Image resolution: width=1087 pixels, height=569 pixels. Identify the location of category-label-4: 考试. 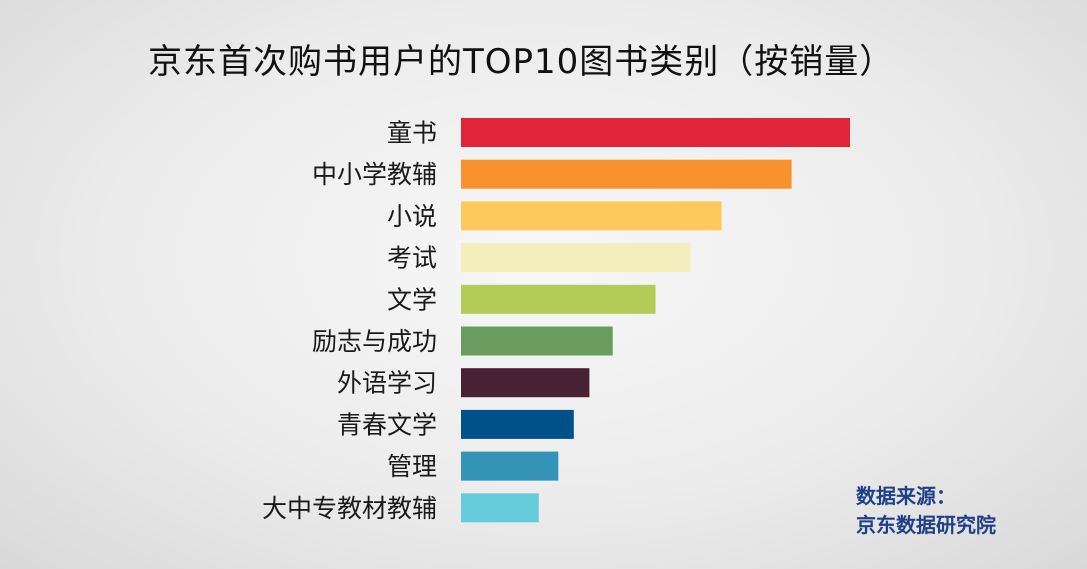
(412, 258).